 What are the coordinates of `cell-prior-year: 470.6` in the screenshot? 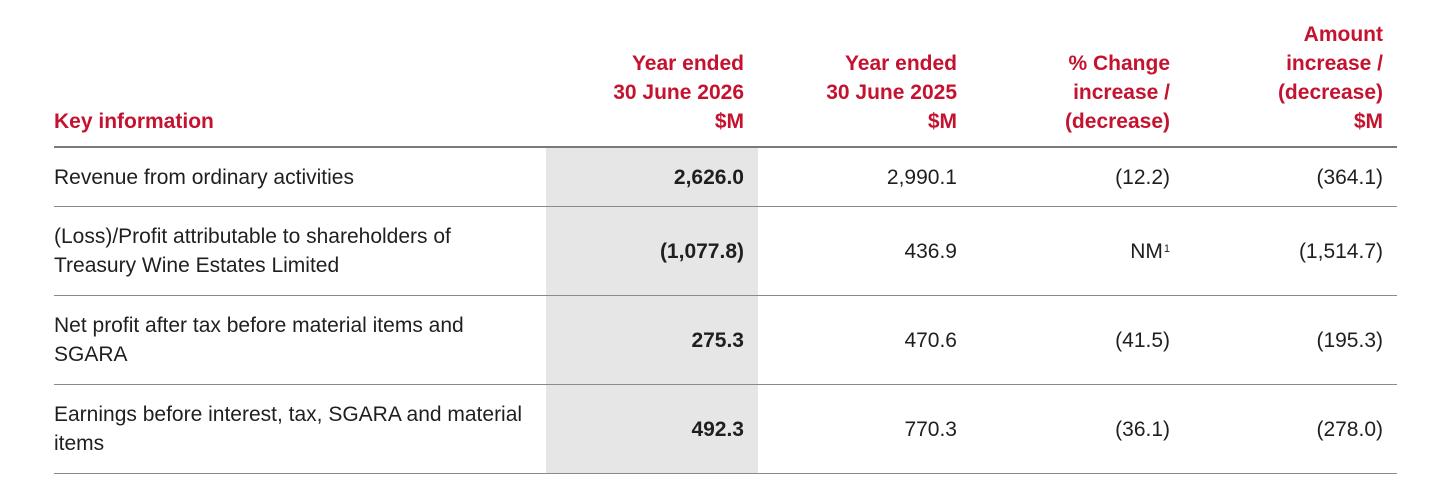 It's located at (930, 340).